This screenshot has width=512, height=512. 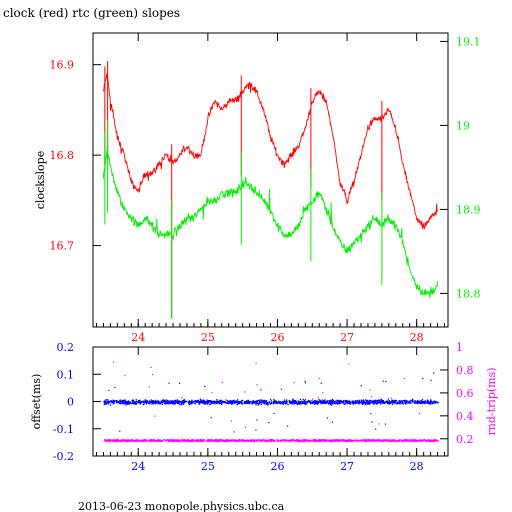 I want to click on x-tick-label: 26, so click(x=277, y=337).